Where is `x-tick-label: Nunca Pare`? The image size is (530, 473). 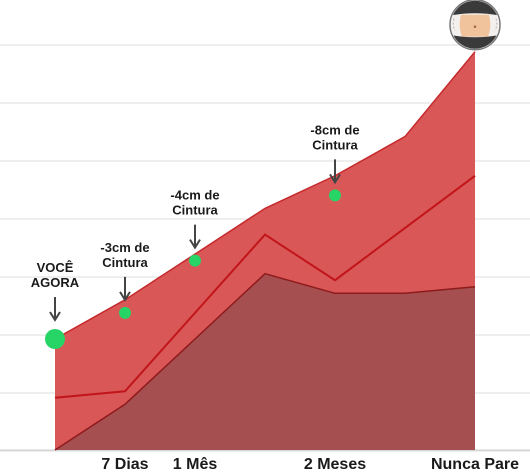
x-tick-label: Nunca Pare is located at coordinates (475, 464).